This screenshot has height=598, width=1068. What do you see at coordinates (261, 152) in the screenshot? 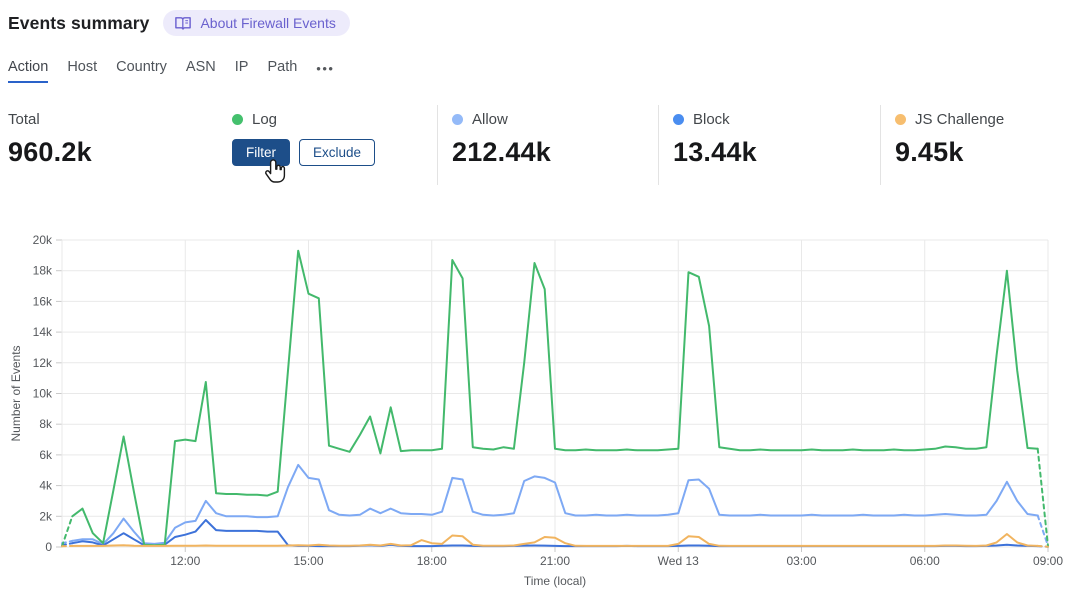
I see `filter-button: Filter` at bounding box center [261, 152].